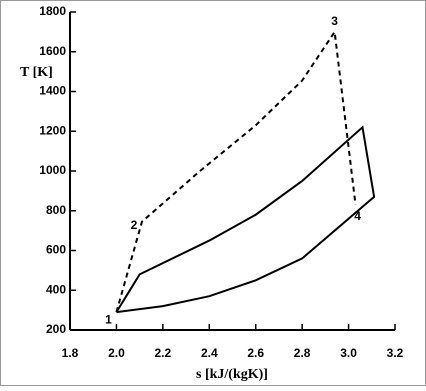  What do you see at coordinates (56, 289) in the screenshot?
I see `y-tick-label: 400` at bounding box center [56, 289].